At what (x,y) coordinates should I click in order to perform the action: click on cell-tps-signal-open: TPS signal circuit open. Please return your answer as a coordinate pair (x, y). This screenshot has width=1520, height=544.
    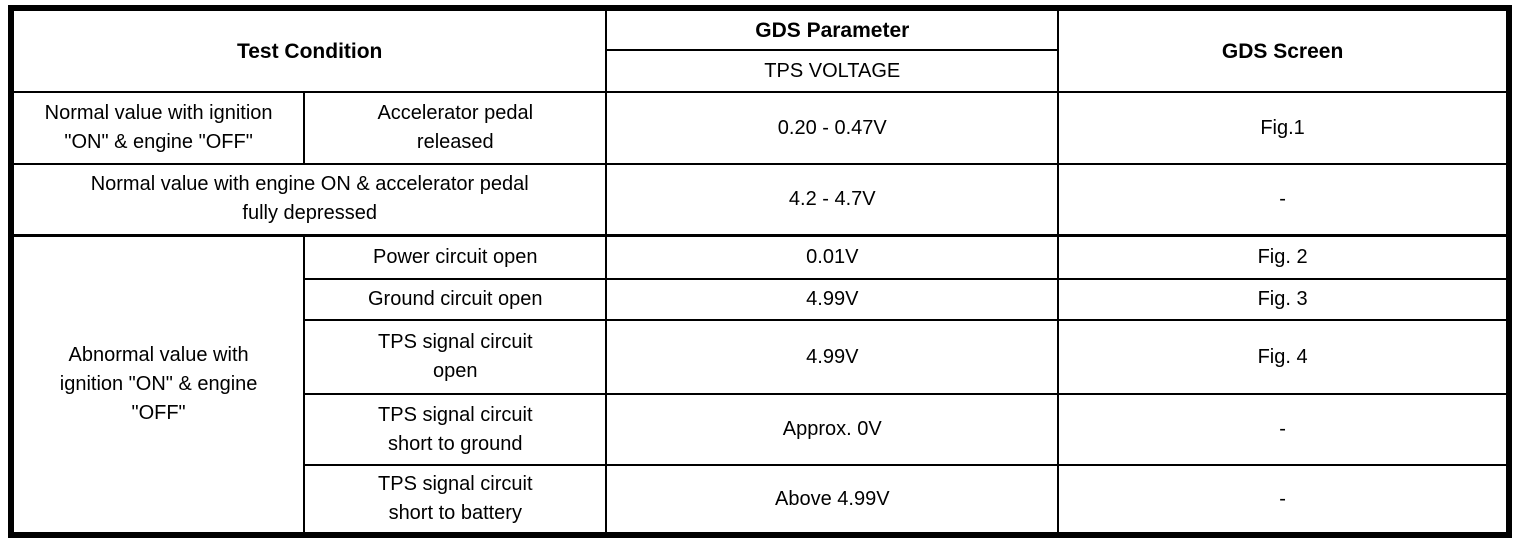
    Looking at the image, I should click on (455, 357).